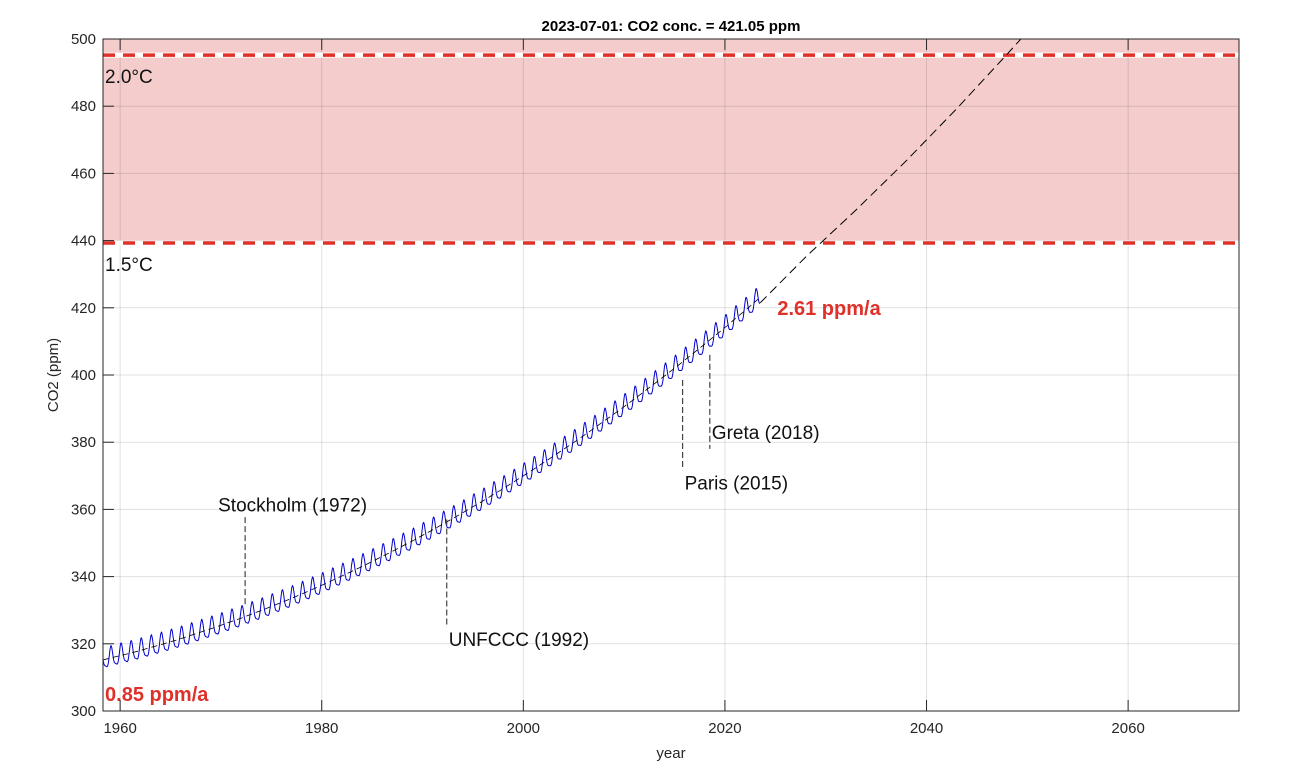  Describe the element at coordinates (926, 728) in the screenshot. I see `x-tick-label: 2040` at that location.